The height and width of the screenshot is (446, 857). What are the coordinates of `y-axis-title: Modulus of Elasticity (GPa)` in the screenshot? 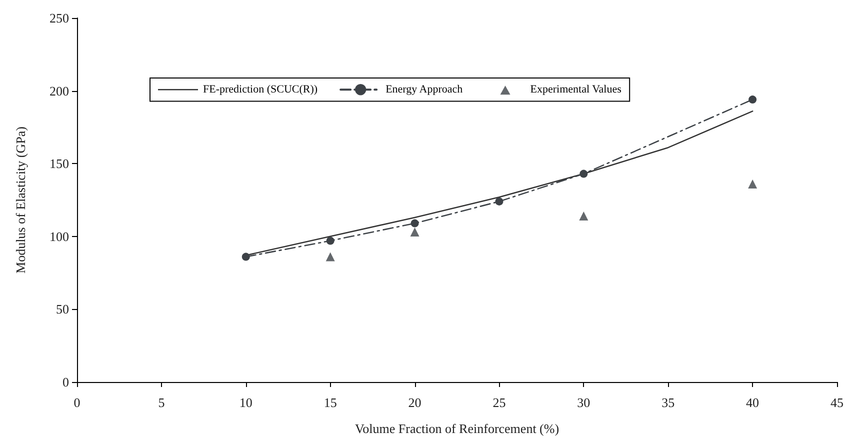 It's located at (20, 200).